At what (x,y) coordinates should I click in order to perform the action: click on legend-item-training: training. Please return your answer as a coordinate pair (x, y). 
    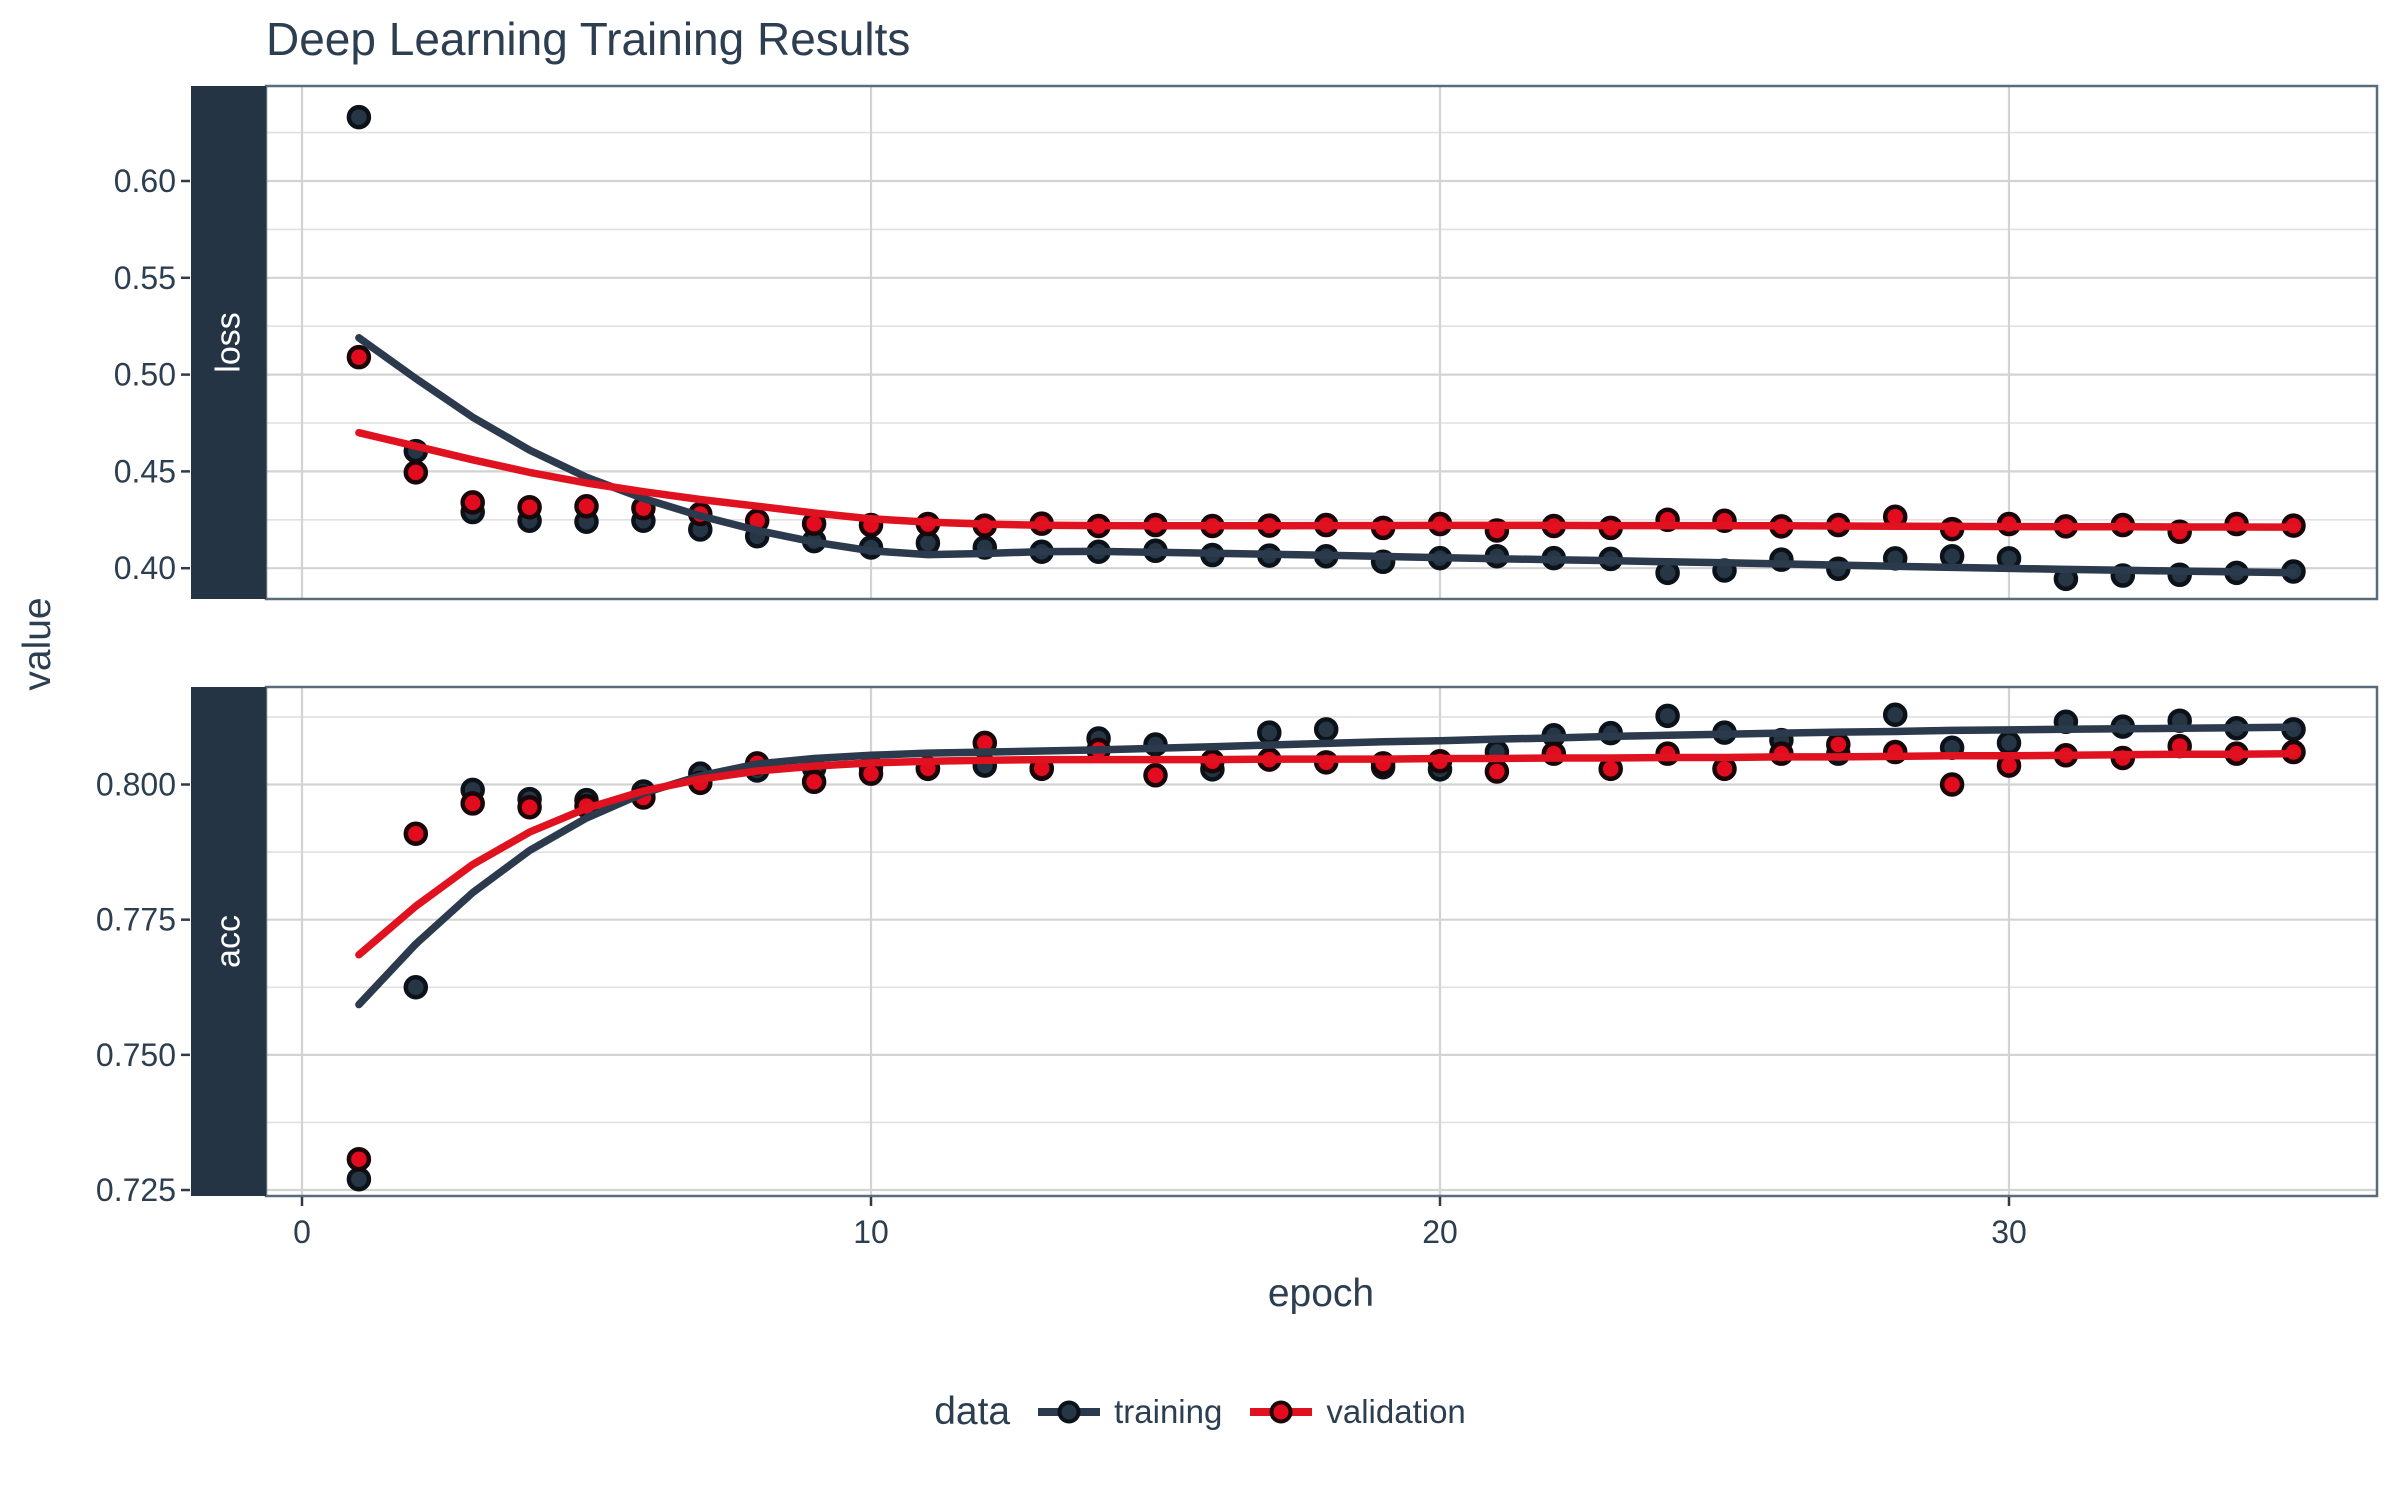
    Looking at the image, I should click on (1129, 1412).